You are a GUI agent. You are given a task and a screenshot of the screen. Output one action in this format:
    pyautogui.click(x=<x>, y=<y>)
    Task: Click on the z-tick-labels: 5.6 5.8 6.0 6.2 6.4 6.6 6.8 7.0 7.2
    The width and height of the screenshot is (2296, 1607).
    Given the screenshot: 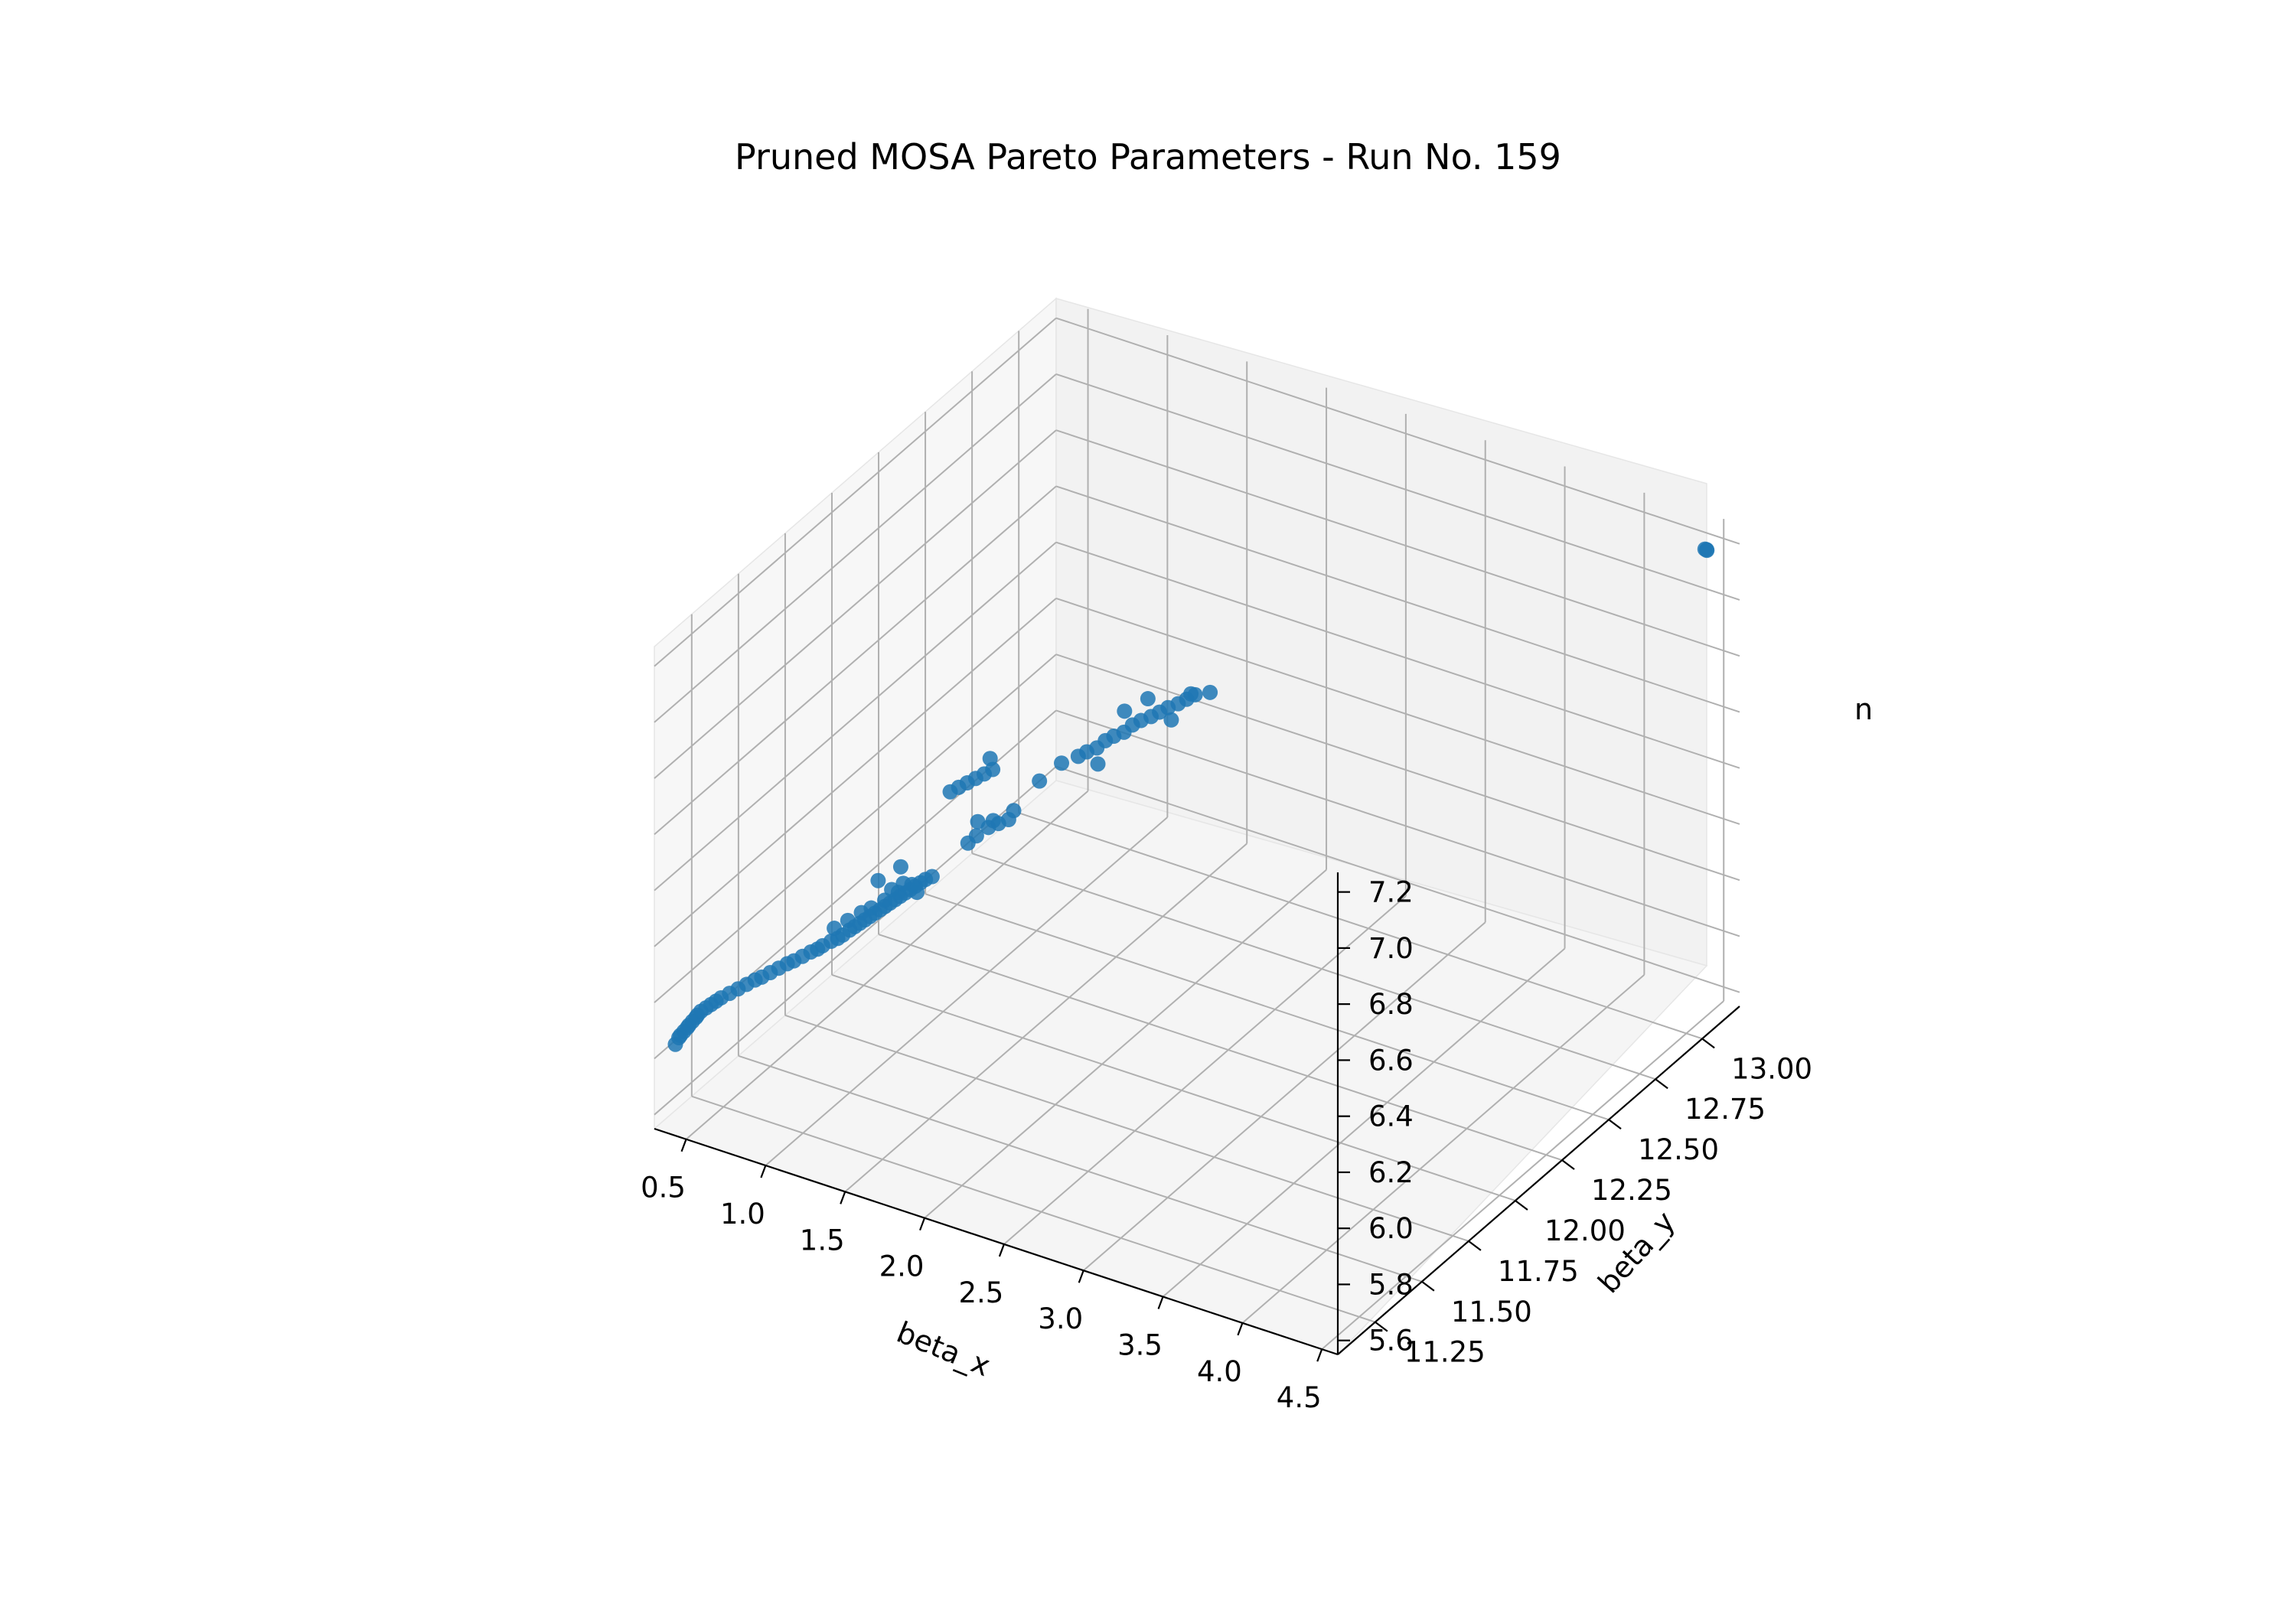 What is the action you would take?
    pyautogui.click(x=1391, y=1117)
    